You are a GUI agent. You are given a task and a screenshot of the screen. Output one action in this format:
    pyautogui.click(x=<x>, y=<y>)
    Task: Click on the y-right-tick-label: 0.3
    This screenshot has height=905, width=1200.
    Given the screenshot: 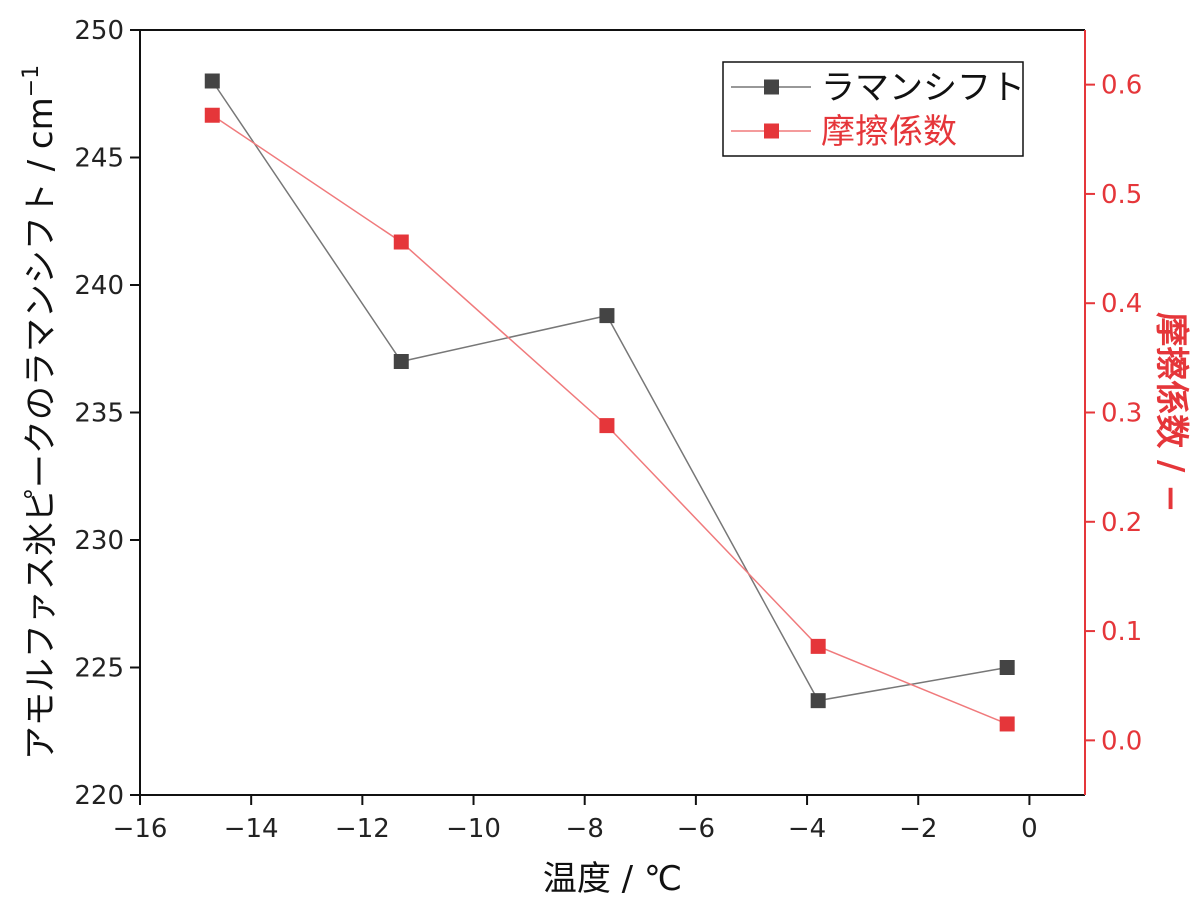 What is the action you would take?
    pyautogui.click(x=1121, y=414)
    